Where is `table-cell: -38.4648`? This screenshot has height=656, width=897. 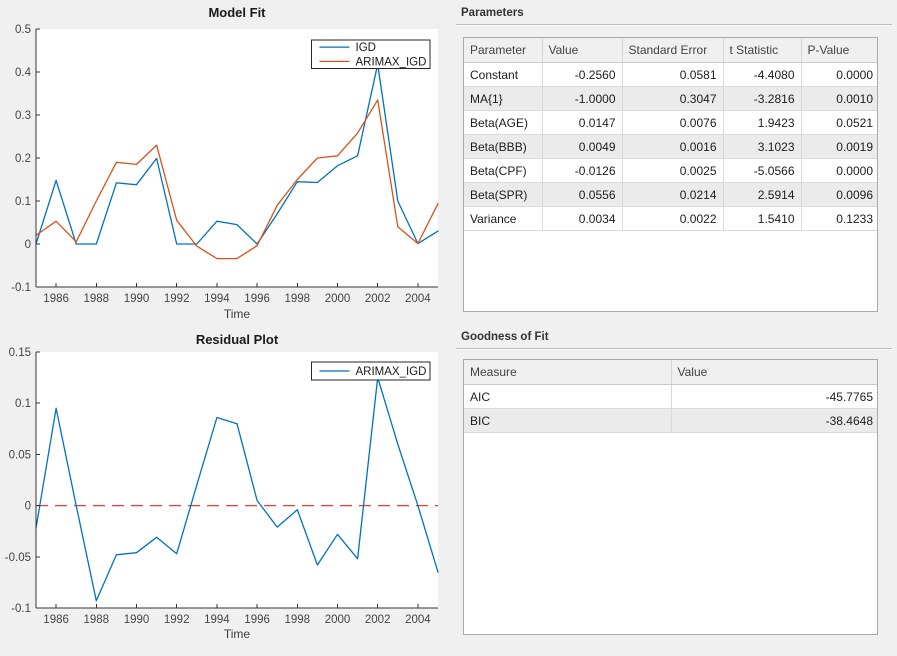
table-cell: -38.4648 is located at coordinates (774, 420).